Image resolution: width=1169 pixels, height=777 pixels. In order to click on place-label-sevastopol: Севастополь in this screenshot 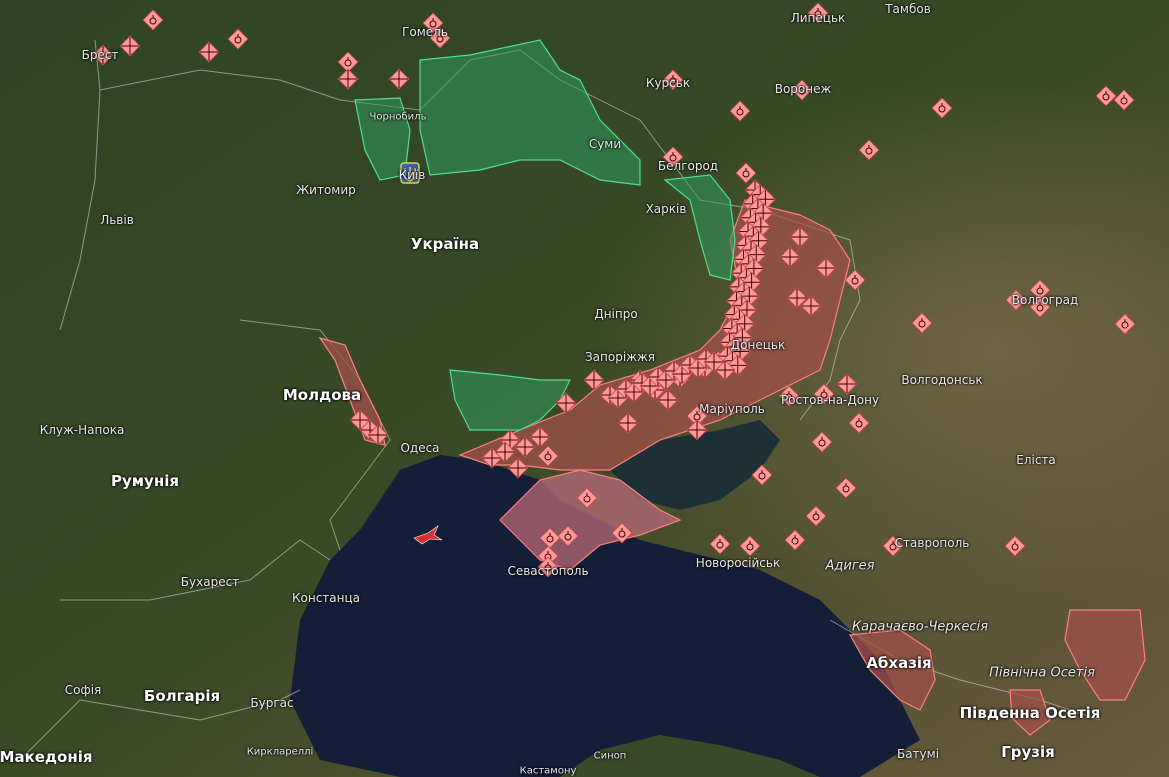, I will do `click(548, 571)`.